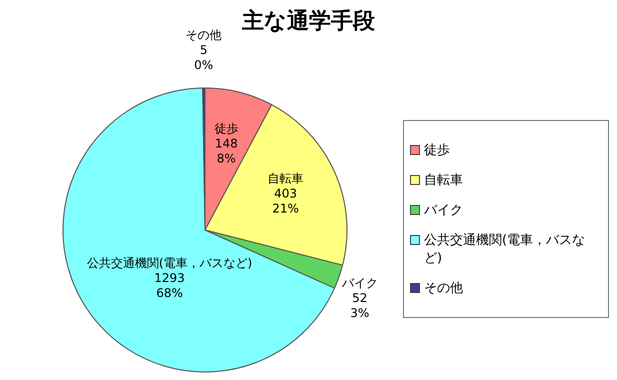 The height and width of the screenshot is (380, 617). Describe the element at coordinates (286, 179) in the screenshot. I see `slice-label: 自転車` at that location.